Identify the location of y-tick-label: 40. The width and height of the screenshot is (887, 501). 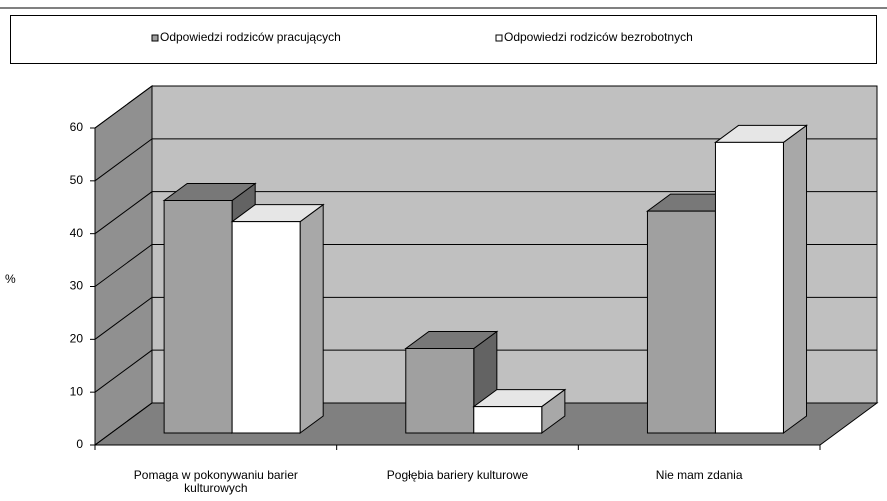
(77, 233).